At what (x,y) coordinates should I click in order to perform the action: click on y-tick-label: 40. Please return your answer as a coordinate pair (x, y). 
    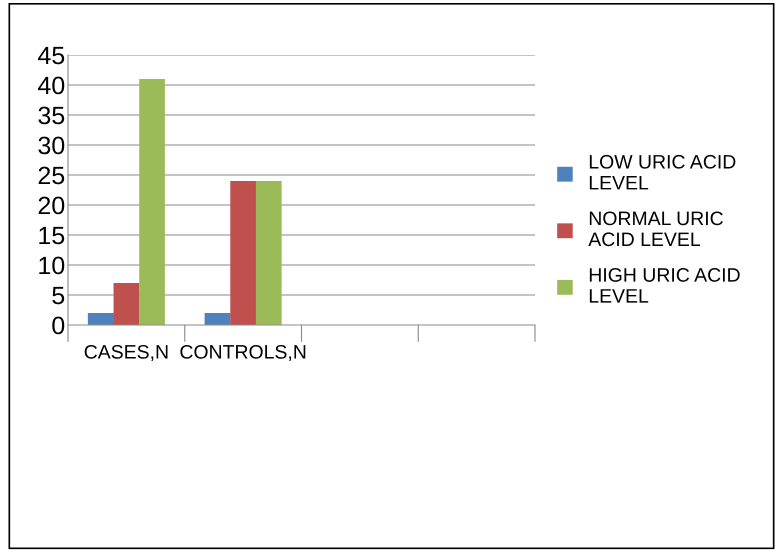
    Looking at the image, I should click on (51, 85).